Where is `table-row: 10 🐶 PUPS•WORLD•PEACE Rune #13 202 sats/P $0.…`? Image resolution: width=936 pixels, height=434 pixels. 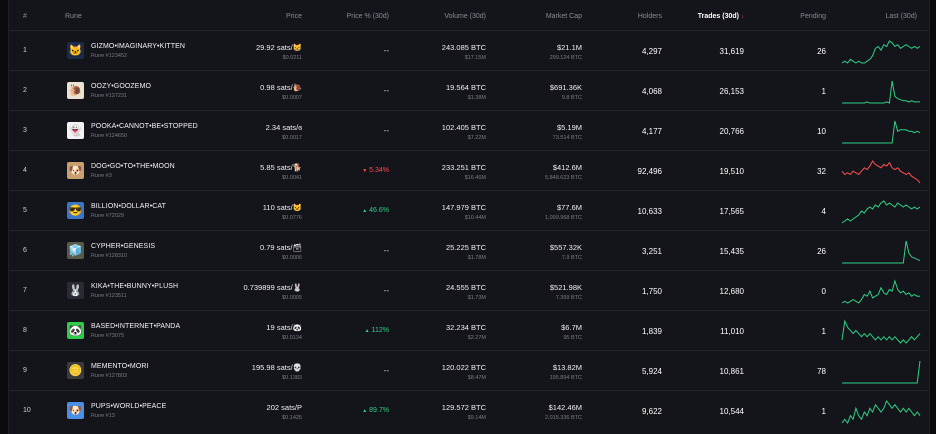
table-row: 10 🐶 PUPS•WORLD•PEACE Rune #13 202 sats/P $0.… is located at coordinates (469, 410).